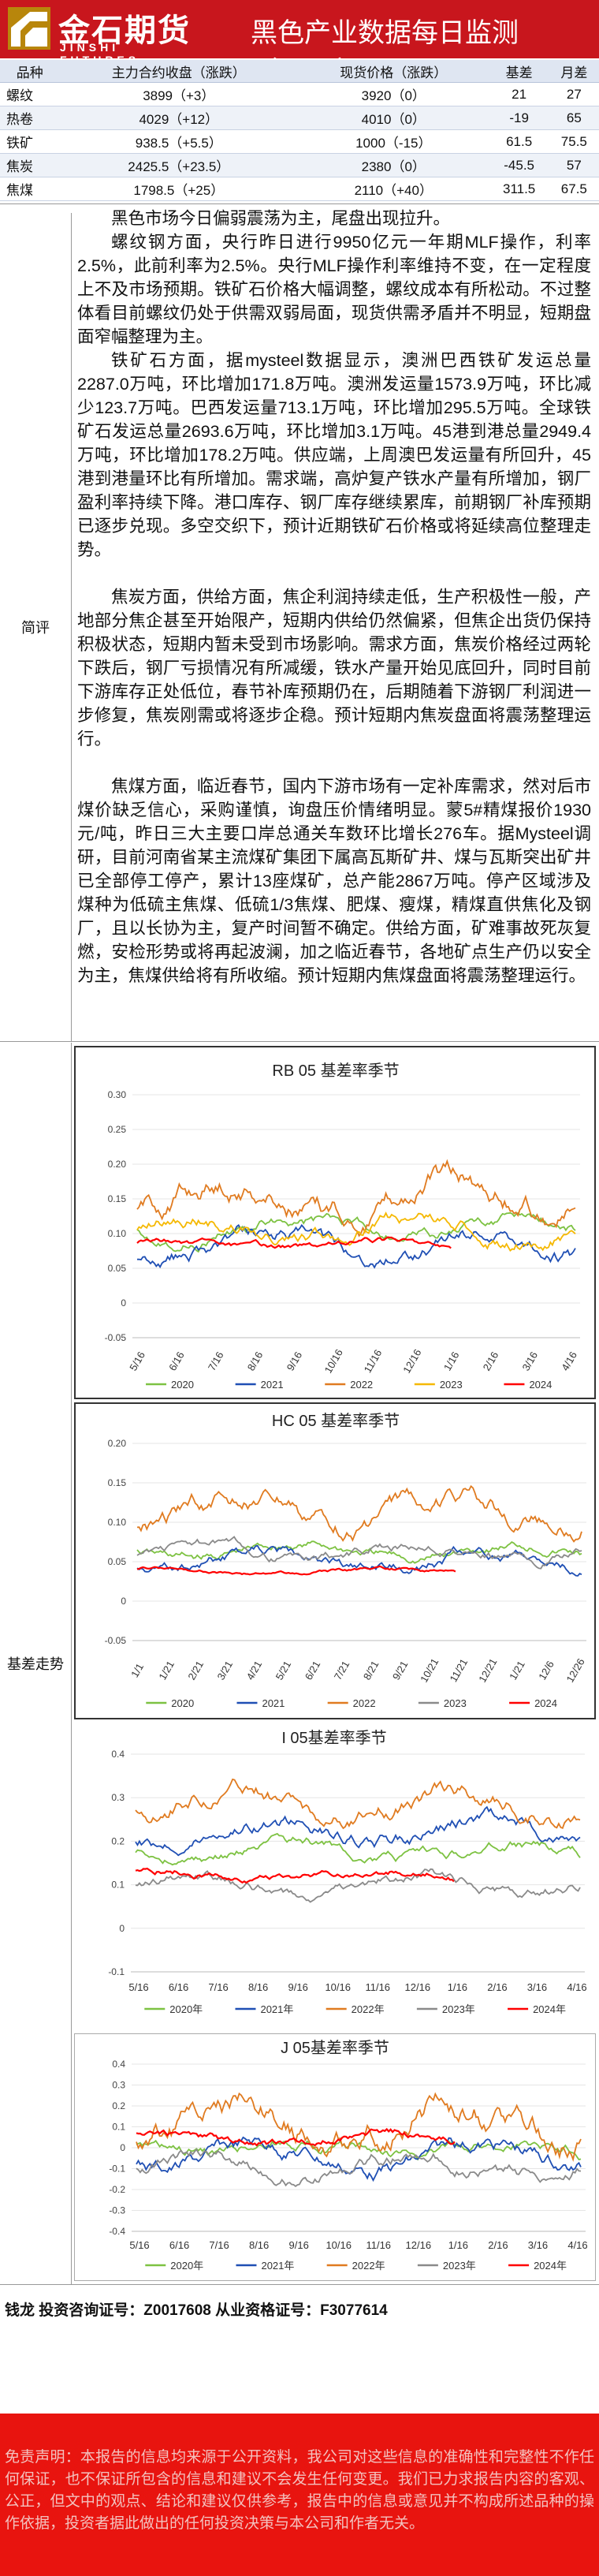  I want to click on logo-chinese-name: 金石期货, so click(124, 31).